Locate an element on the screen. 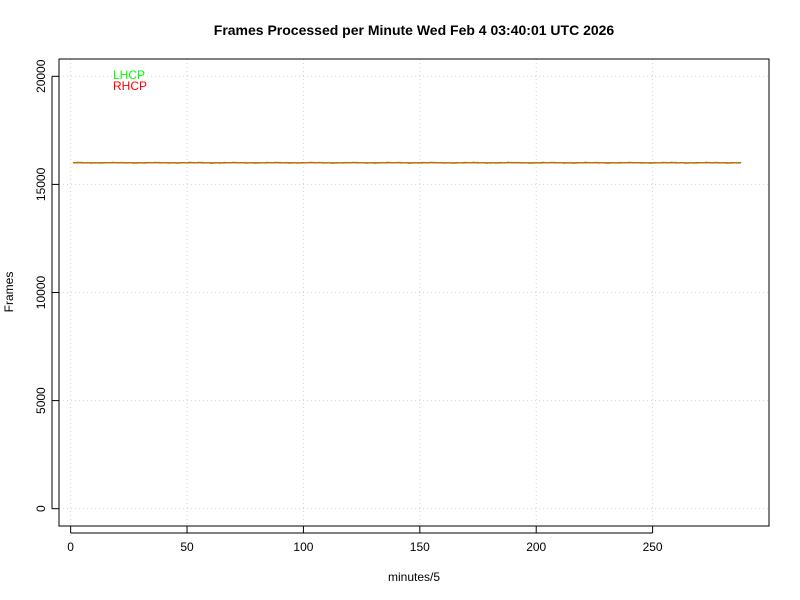 The image size is (800, 600). y-tick-label: 5000 is located at coordinates (41, 400).